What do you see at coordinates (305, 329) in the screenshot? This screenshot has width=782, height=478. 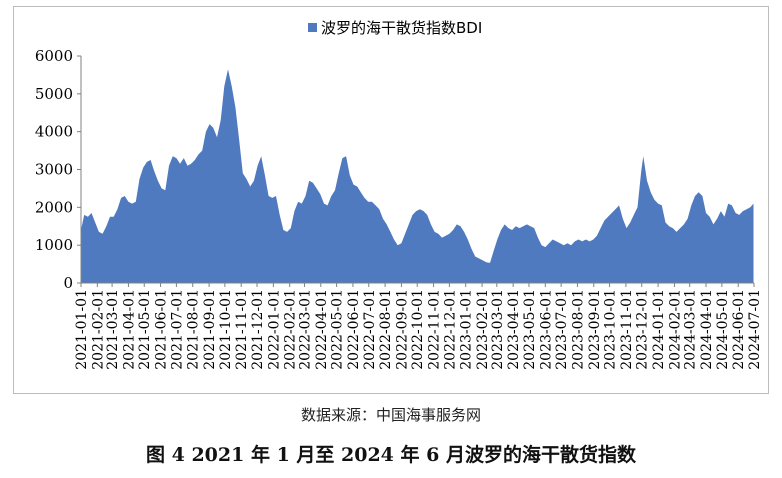 I see `x-tick-label: 2022-03-01` at bounding box center [305, 329].